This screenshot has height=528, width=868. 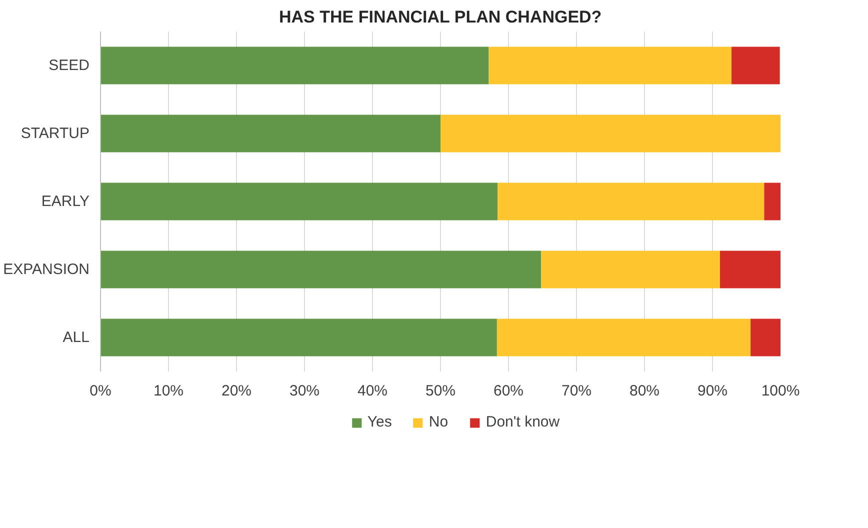 What do you see at coordinates (438, 422) in the screenshot?
I see `legend-label: No` at bounding box center [438, 422].